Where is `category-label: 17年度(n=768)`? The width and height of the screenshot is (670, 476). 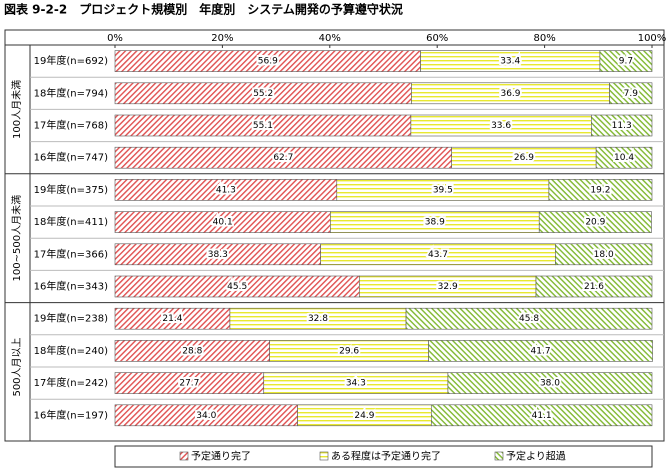 category-label: 17年度(n=768) is located at coordinates (71, 125).